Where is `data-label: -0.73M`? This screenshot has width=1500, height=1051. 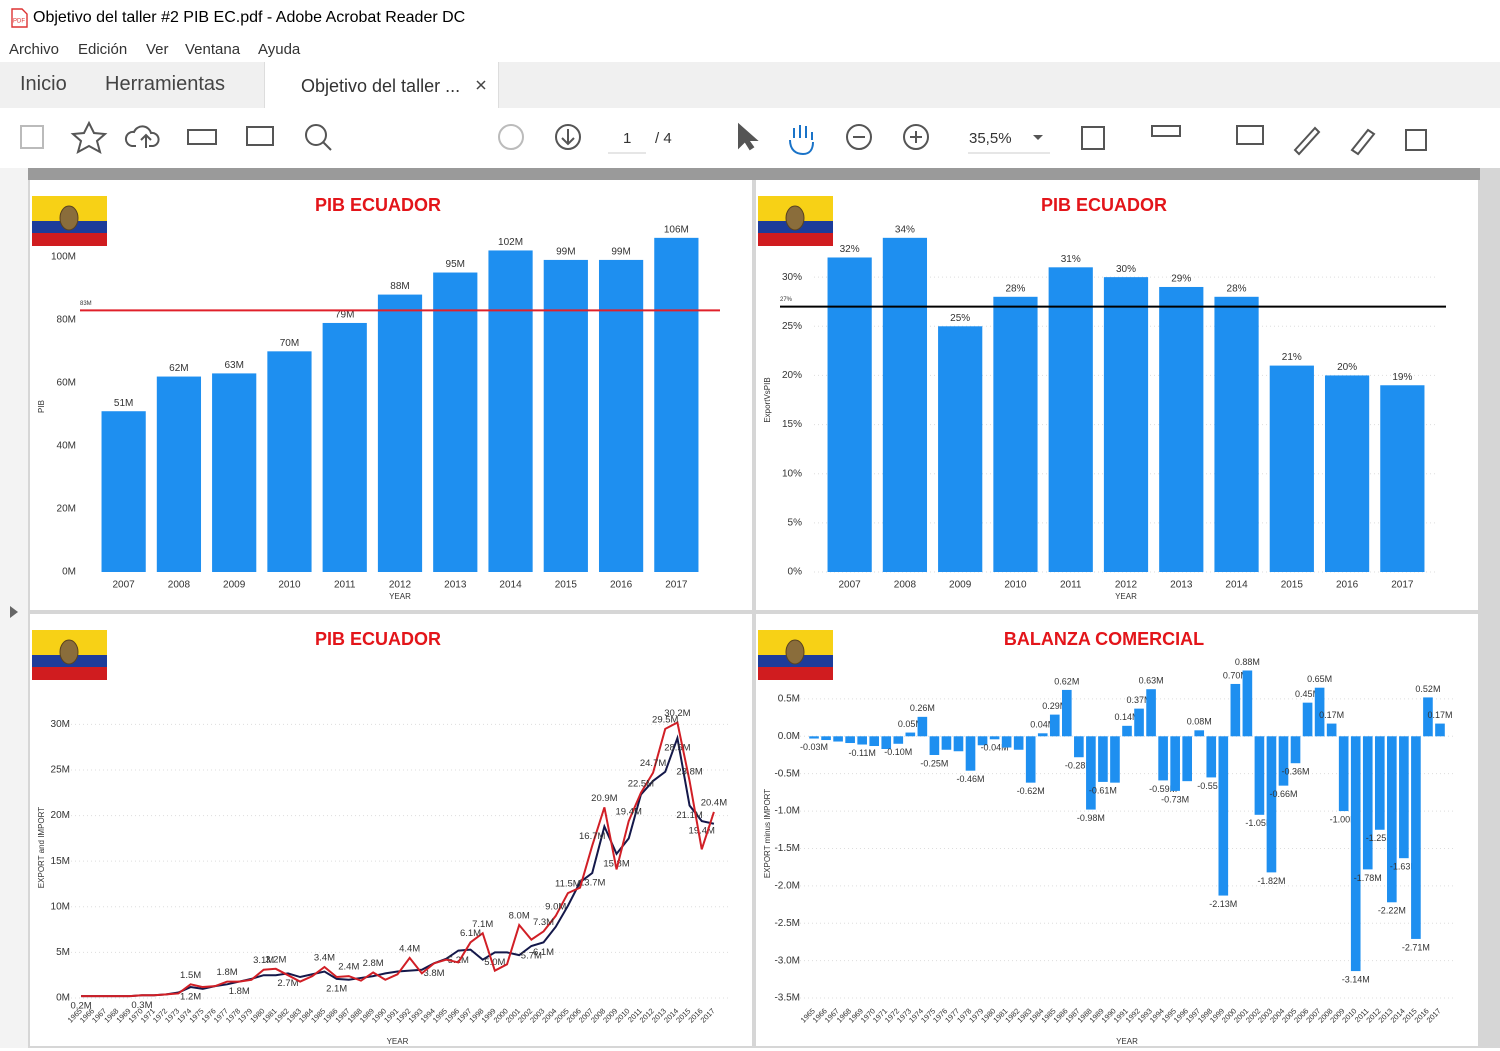
data-label: -0.73M is located at coordinates (1175, 799).